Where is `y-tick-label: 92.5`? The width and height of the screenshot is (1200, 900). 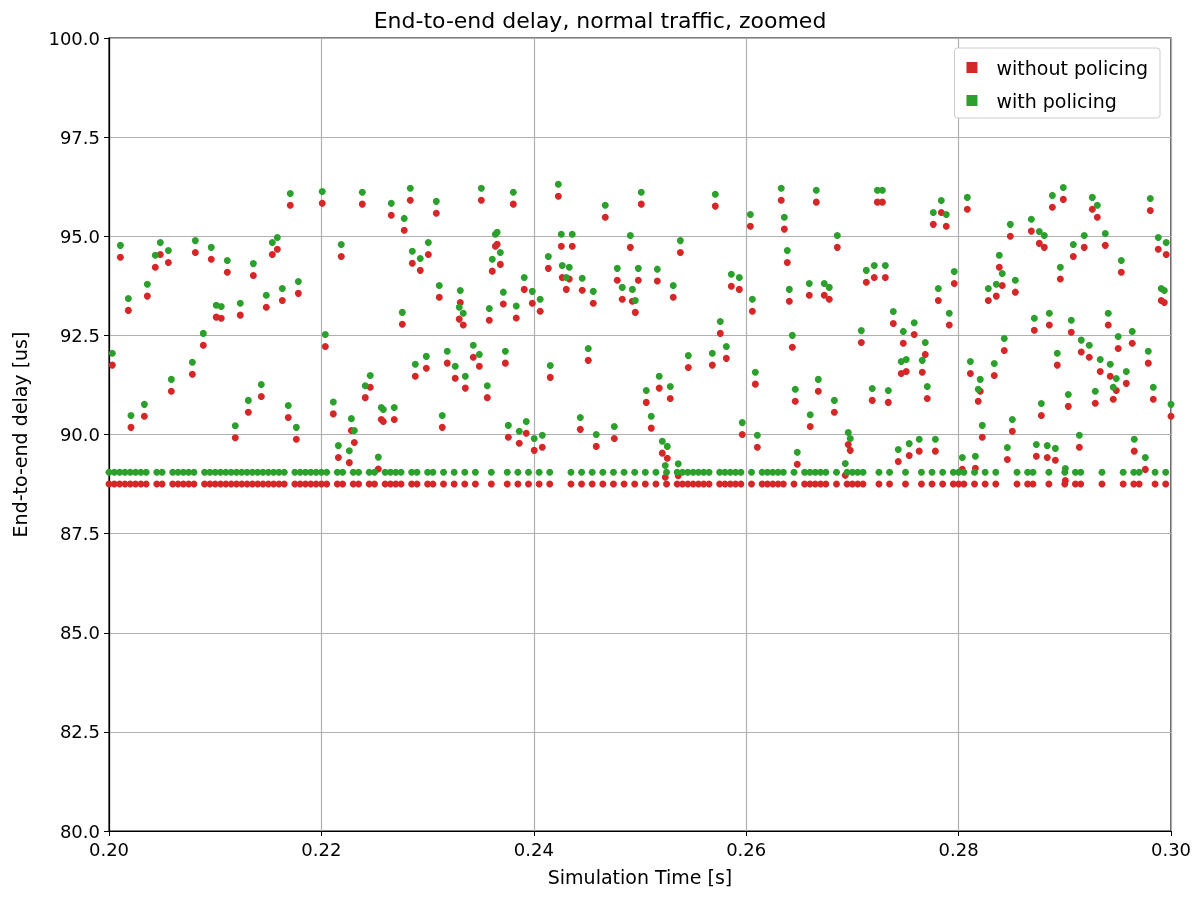
y-tick-label: 92.5 is located at coordinates (79, 335).